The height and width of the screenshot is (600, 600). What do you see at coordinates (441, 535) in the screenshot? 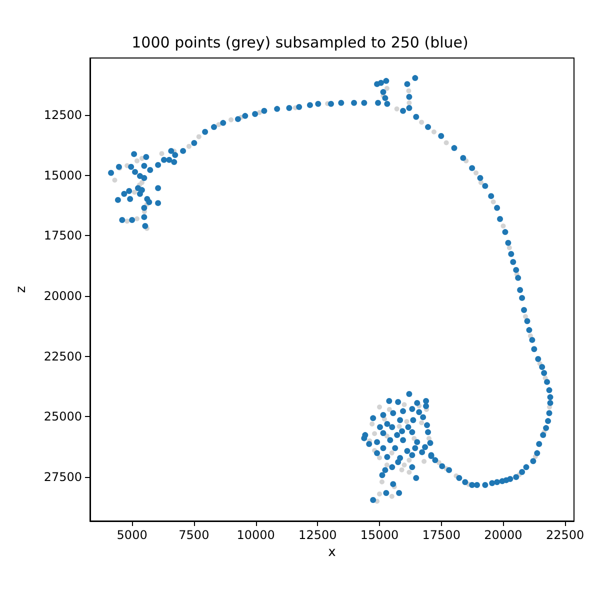
I see `x-tick-label: 17500` at bounding box center [441, 535].